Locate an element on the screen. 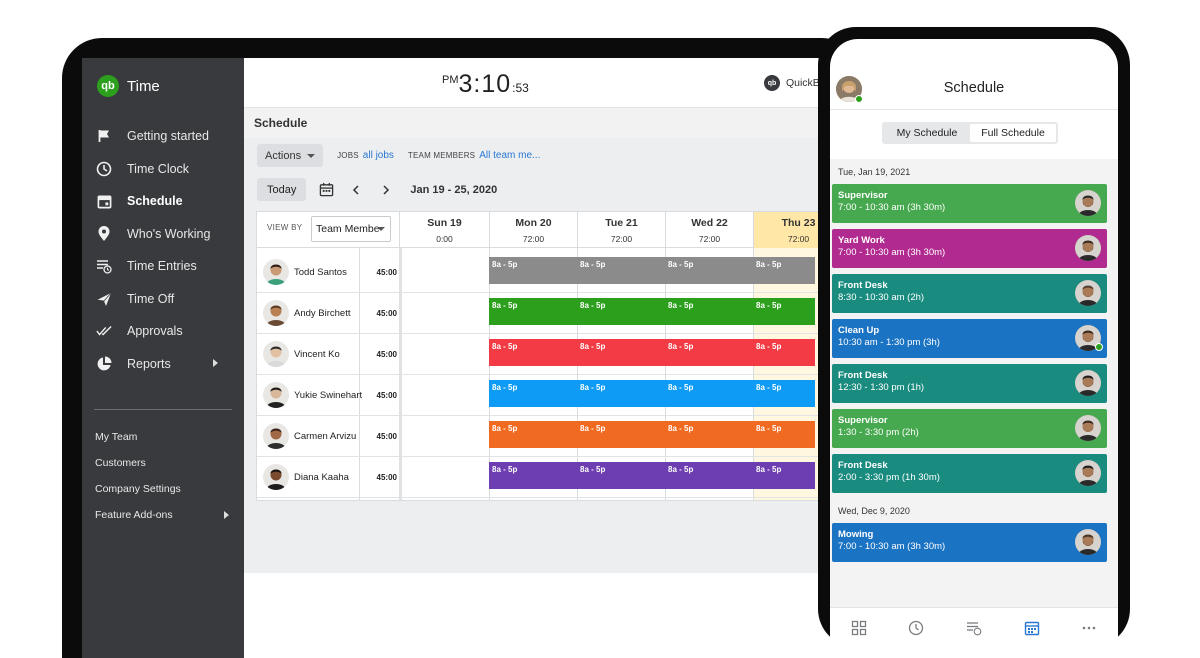 Image resolution: width=1200 pixels, height=658 pixels. calendar-picker-icon is located at coordinates (326, 190).